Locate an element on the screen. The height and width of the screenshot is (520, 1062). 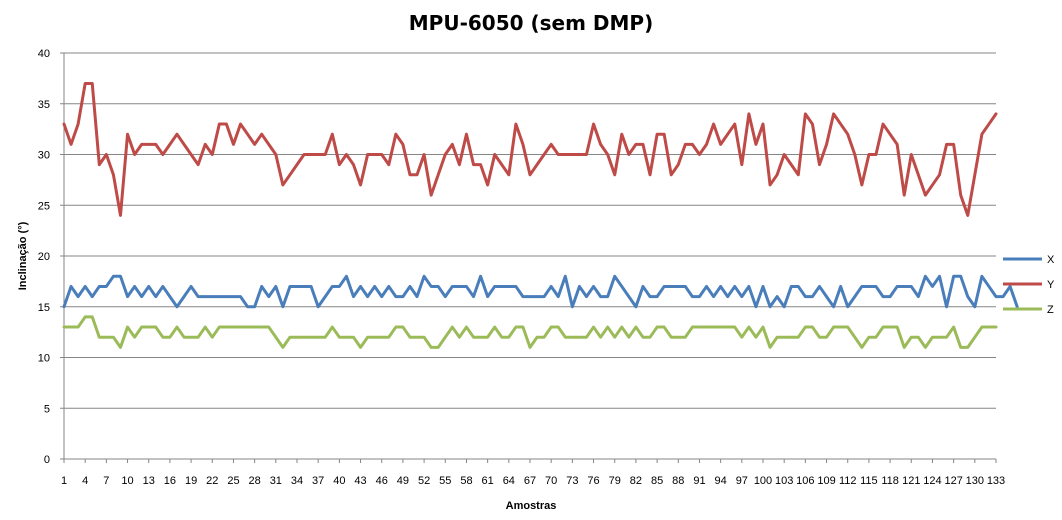
y-tick-label: 30 is located at coordinates (44, 156).